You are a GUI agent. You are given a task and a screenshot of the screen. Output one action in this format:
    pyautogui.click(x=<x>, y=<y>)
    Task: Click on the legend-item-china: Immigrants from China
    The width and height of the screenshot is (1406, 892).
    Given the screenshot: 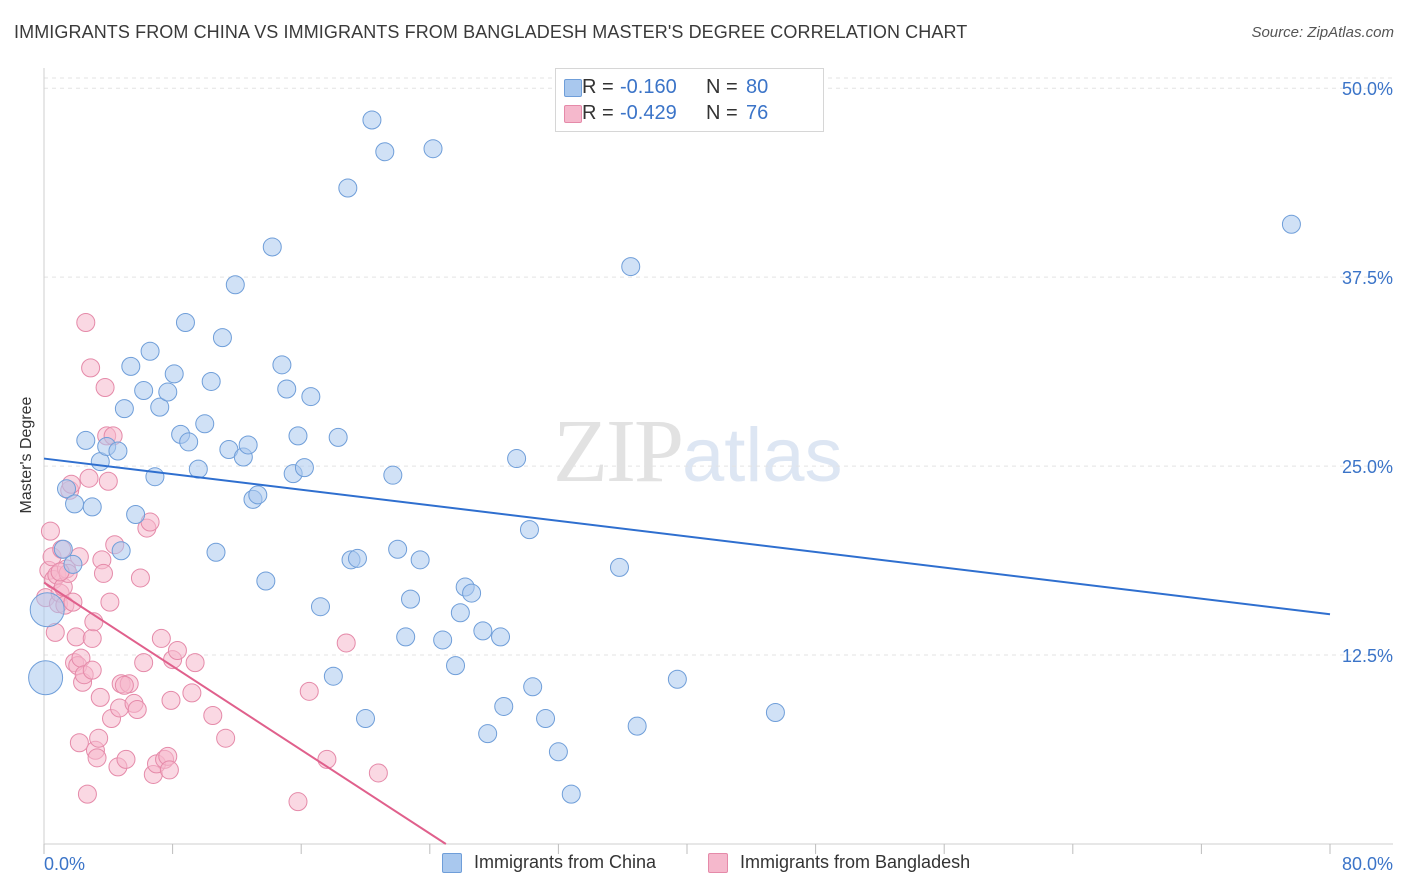 What is the action you would take?
    pyautogui.click(x=549, y=862)
    